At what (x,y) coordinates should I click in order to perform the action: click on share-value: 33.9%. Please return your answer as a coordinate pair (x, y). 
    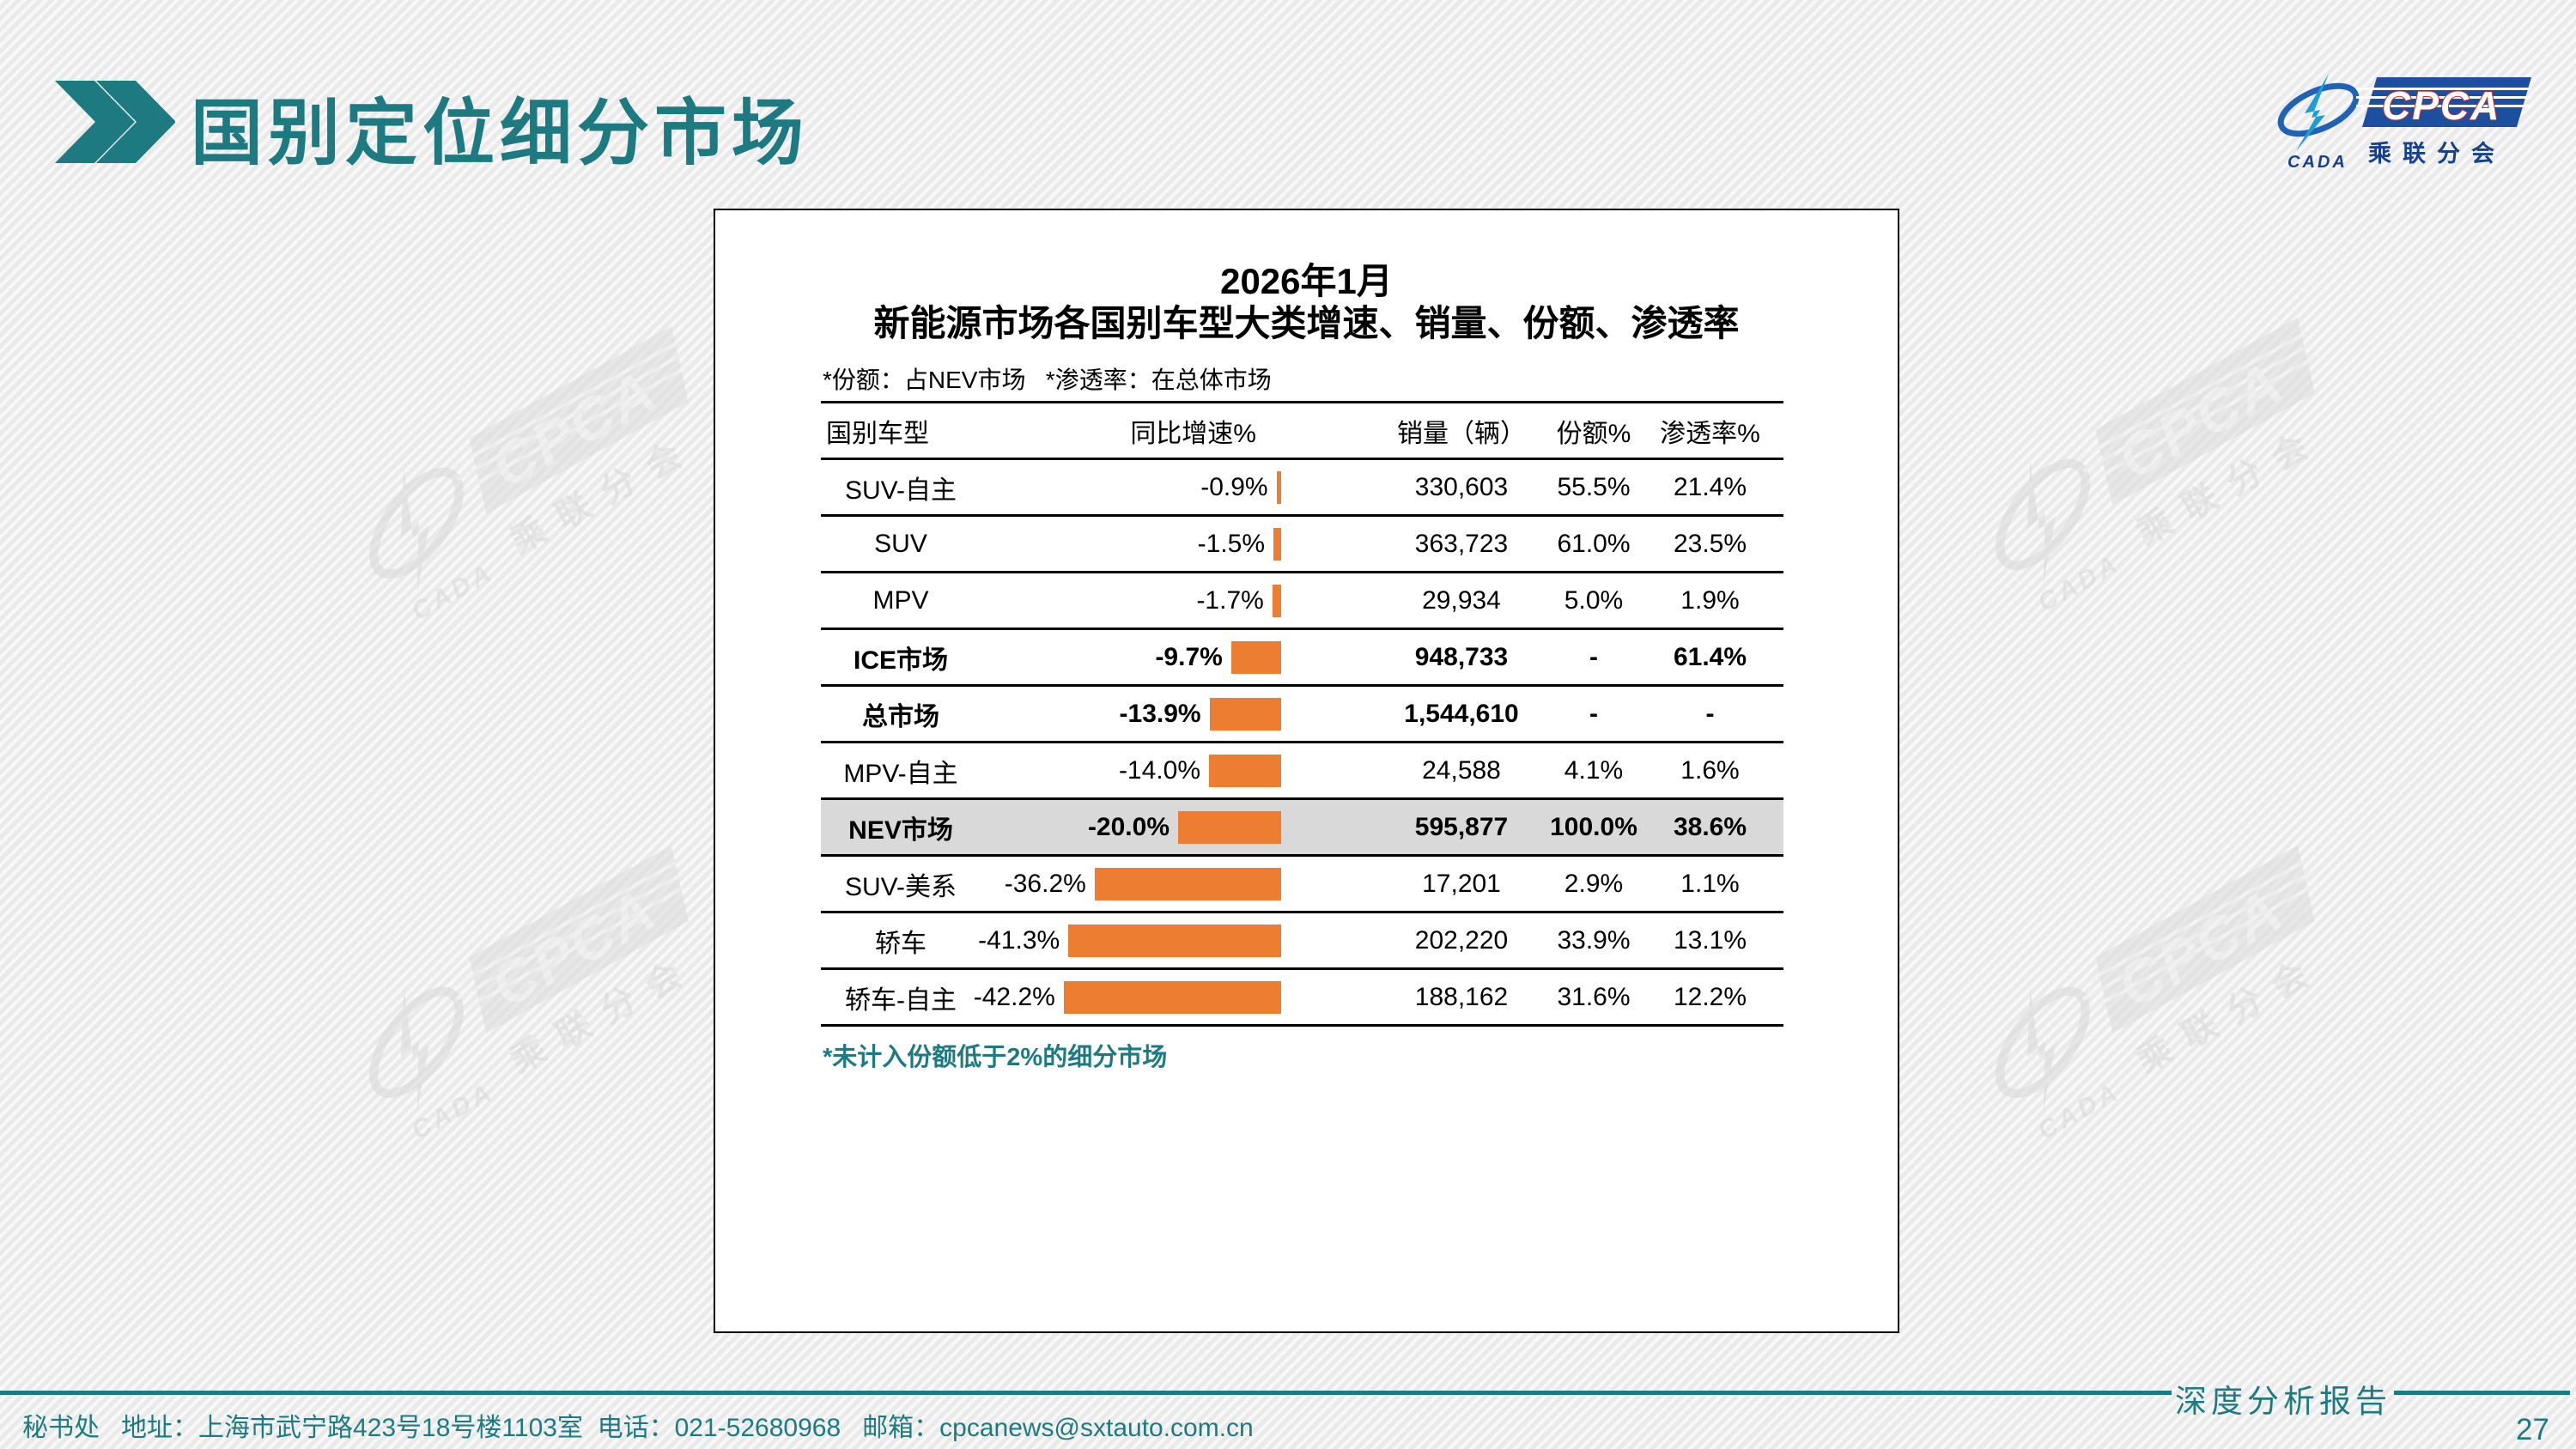
    Looking at the image, I should click on (1594, 940).